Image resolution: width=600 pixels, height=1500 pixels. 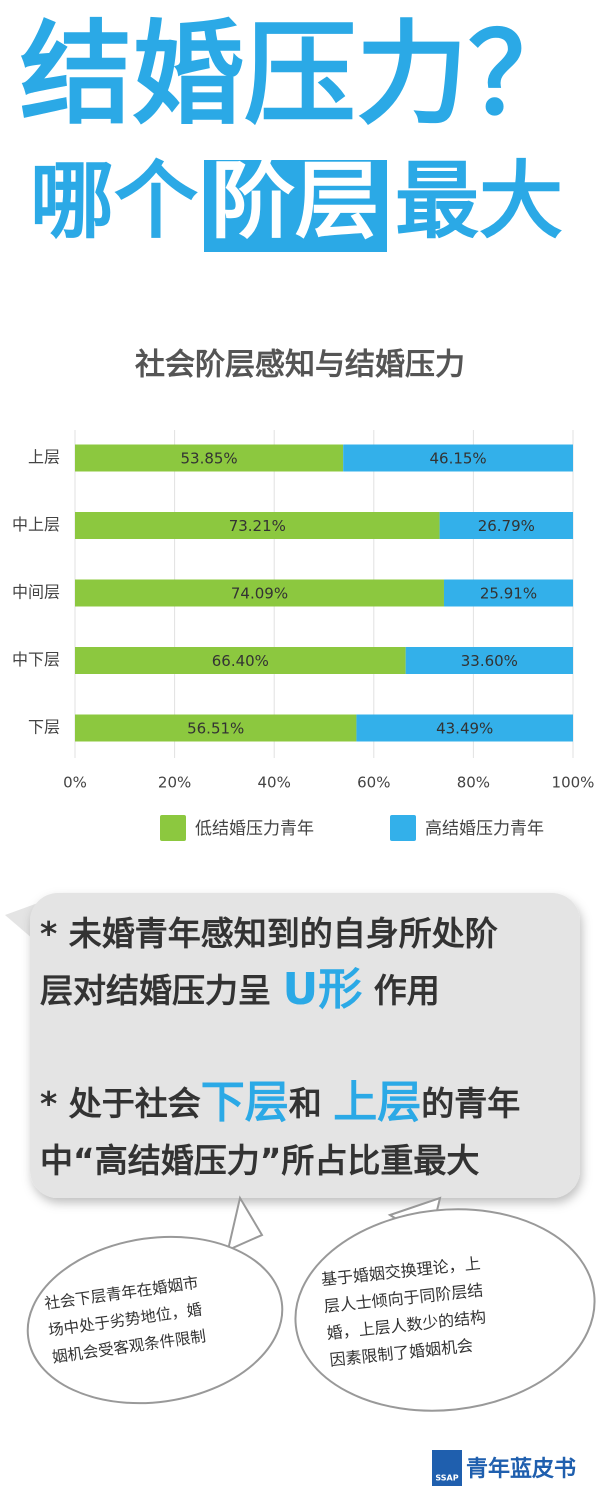 I want to click on headline-highlight: 阶层, so click(x=295, y=201).